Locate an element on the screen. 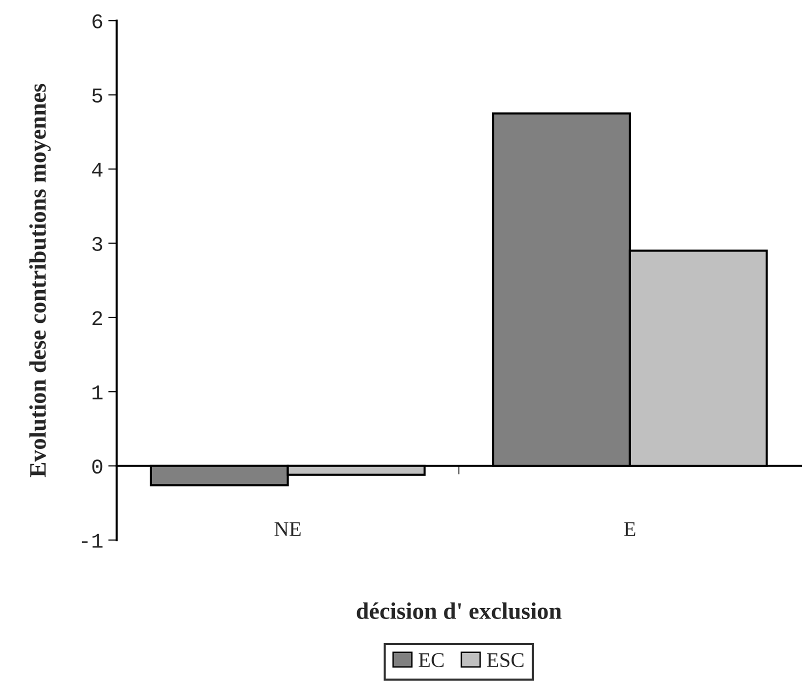  y-tick-label: 2 is located at coordinates (97, 318).